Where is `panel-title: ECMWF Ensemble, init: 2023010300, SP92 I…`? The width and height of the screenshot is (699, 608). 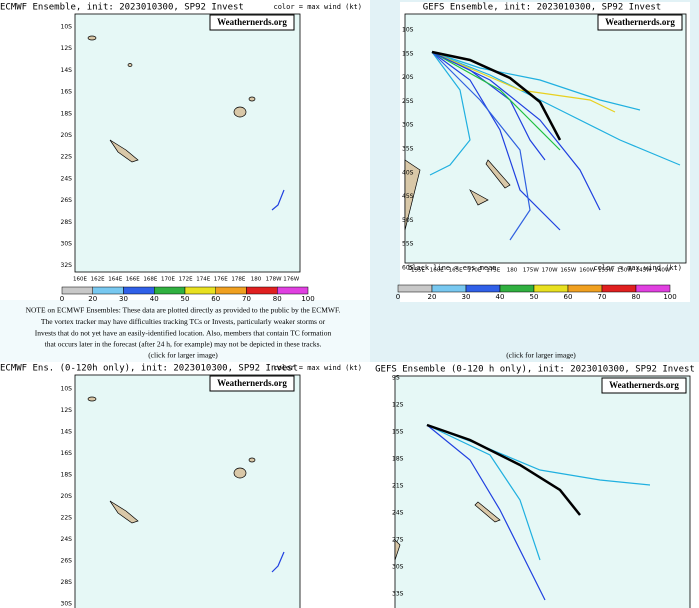
panel-title: ECMWF Ensemble, init: 2023010300, SP92 I… is located at coordinates (122, 8).